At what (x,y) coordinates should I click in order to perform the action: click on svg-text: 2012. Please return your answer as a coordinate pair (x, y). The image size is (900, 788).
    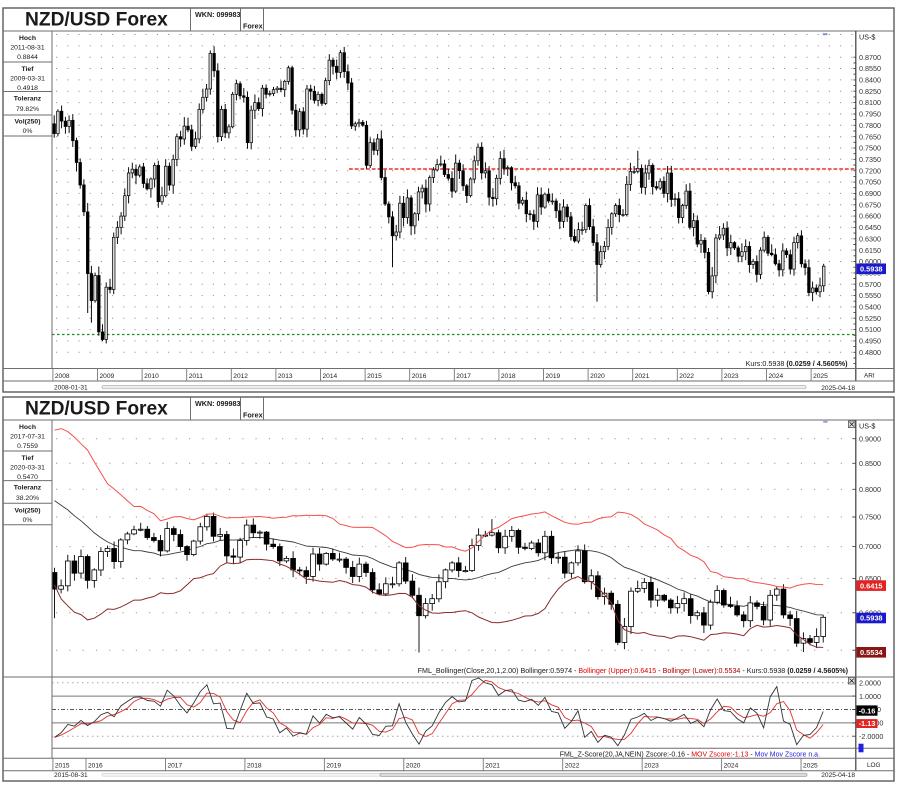
    Looking at the image, I should click on (240, 376).